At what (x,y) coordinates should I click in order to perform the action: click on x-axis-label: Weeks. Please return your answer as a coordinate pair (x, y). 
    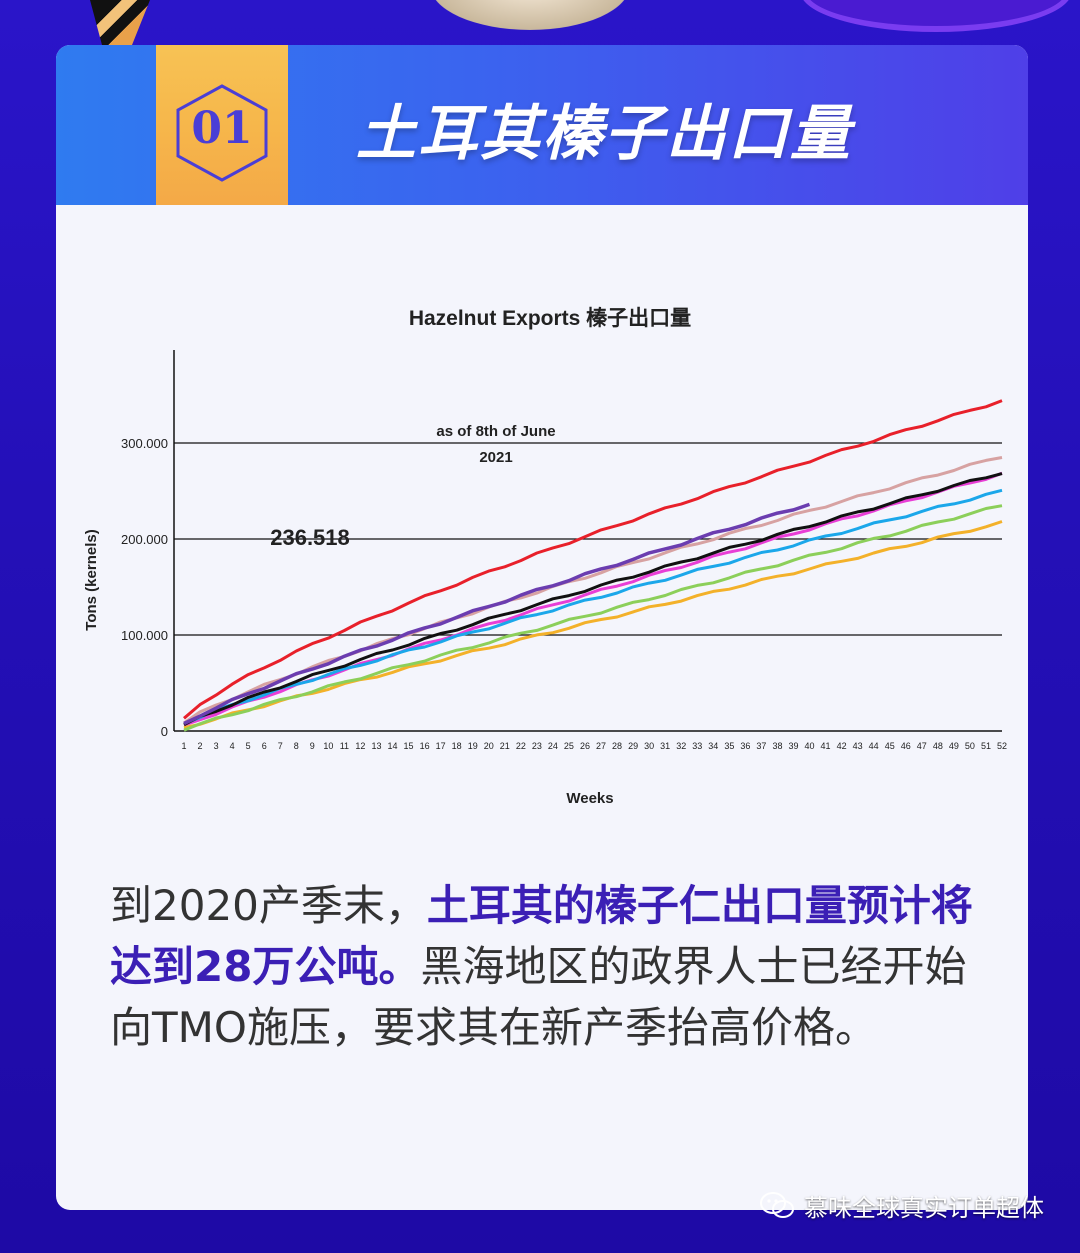
    Looking at the image, I should click on (589, 798).